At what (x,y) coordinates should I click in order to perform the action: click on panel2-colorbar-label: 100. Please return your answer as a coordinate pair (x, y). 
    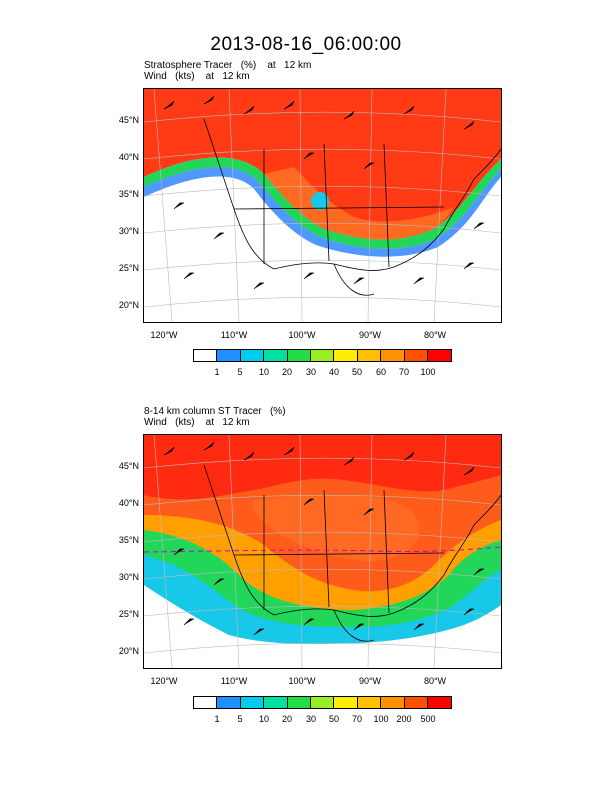
    Looking at the image, I should click on (381, 719).